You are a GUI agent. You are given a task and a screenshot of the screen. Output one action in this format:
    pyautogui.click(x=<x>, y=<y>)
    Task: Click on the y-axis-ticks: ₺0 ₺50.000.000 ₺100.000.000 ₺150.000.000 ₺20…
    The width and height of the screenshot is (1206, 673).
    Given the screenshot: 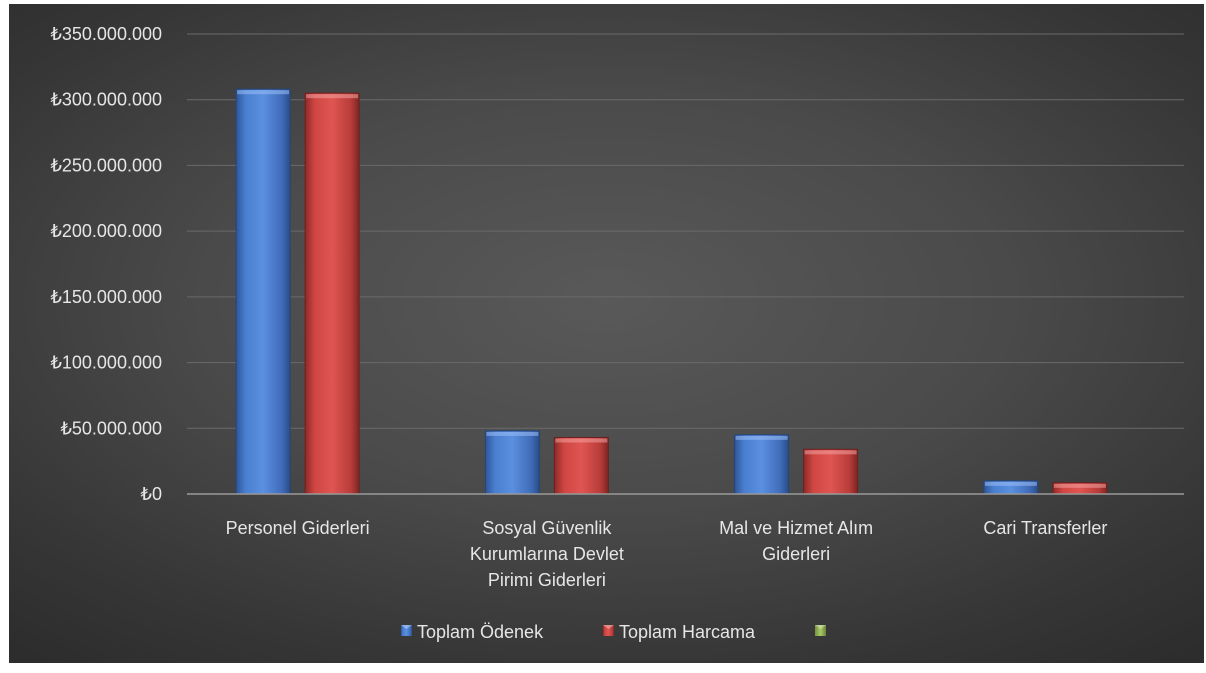 What is the action you would take?
    pyautogui.click(x=106, y=264)
    